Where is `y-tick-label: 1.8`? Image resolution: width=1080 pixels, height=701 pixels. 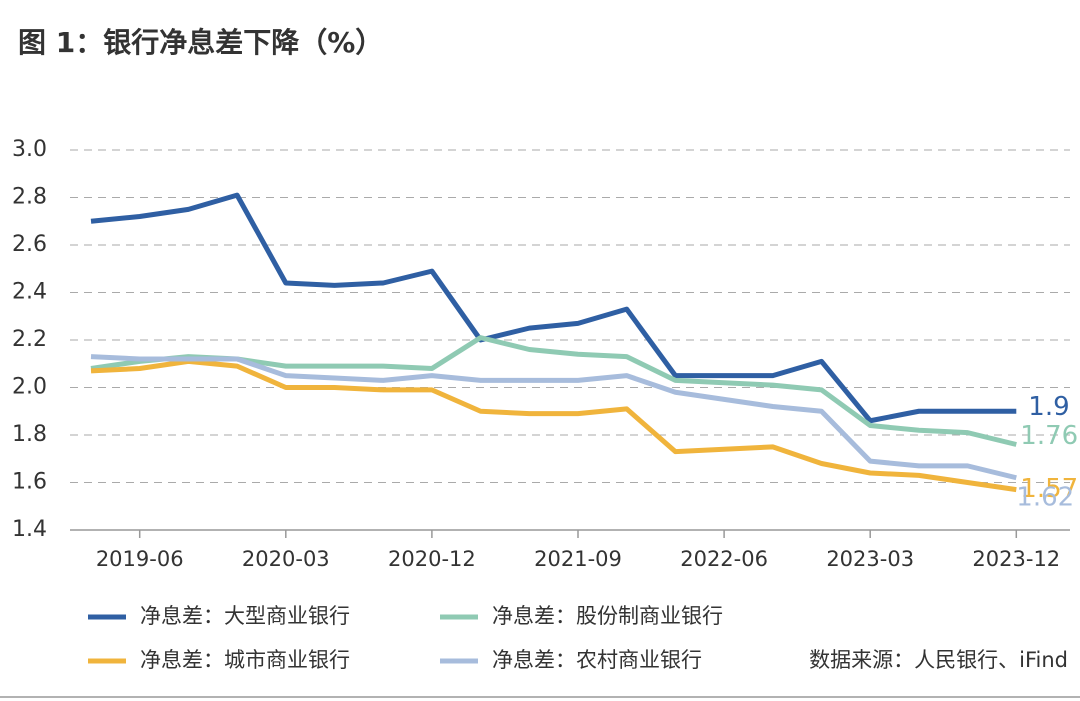 y-tick-label: 1.8 is located at coordinates (29, 434).